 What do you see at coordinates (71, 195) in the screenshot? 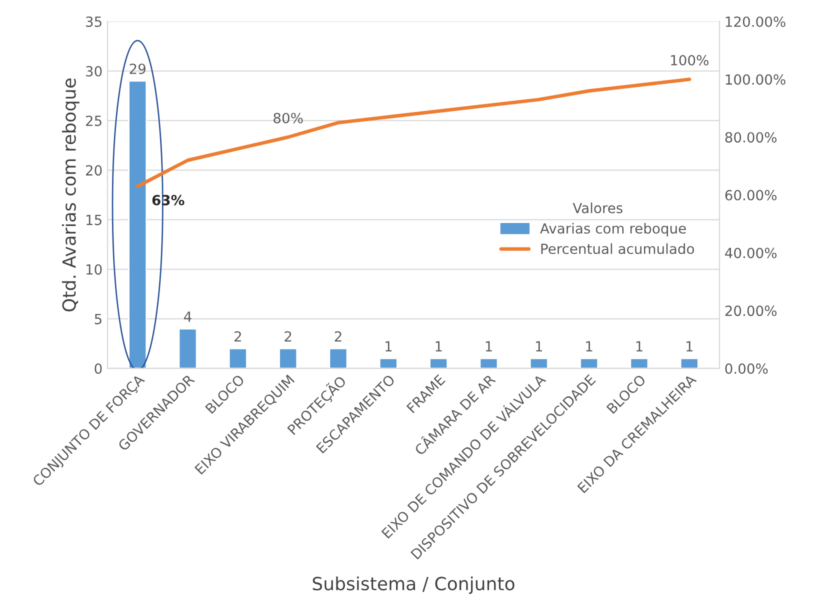
I see `y-axis-title: Qtd. Avarias com reboque` at bounding box center [71, 195].